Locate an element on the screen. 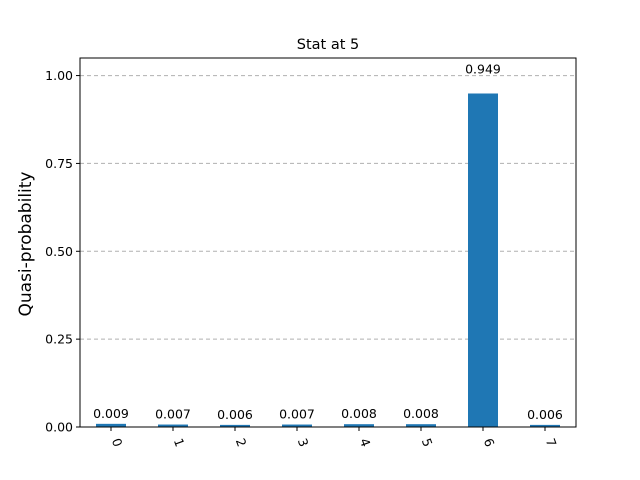  x-tick-label: 3 is located at coordinates (303, 442).